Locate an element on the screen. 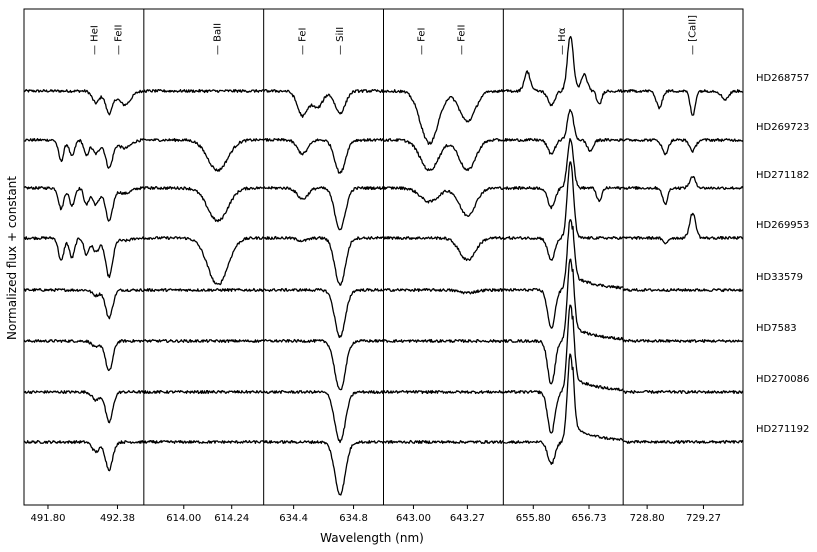 The image size is (817, 552). line-id-label: — Hα is located at coordinates (562, 41).